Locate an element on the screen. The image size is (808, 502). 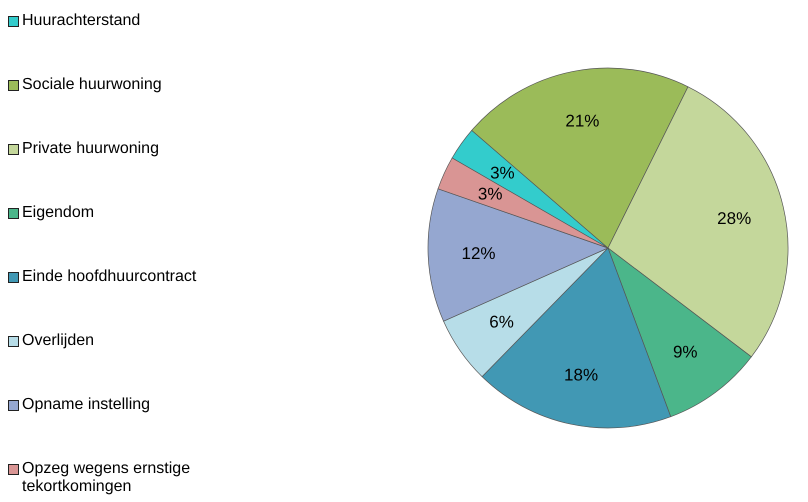
legend-label: Opname instelling is located at coordinates (87, 405).